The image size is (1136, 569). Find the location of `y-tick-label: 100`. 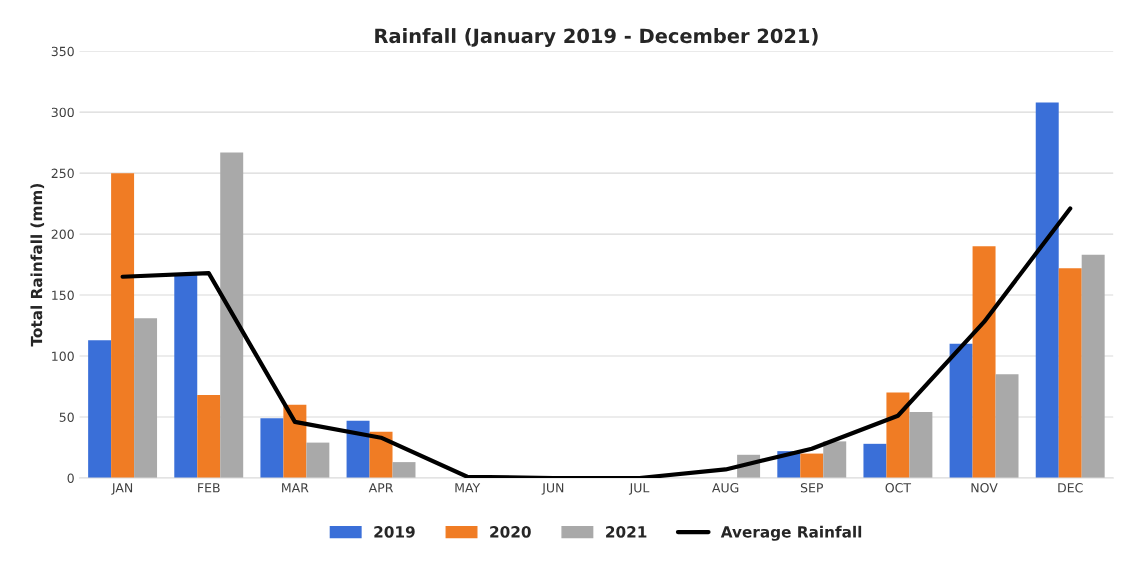

y-tick-label: 100 is located at coordinates (63, 356).